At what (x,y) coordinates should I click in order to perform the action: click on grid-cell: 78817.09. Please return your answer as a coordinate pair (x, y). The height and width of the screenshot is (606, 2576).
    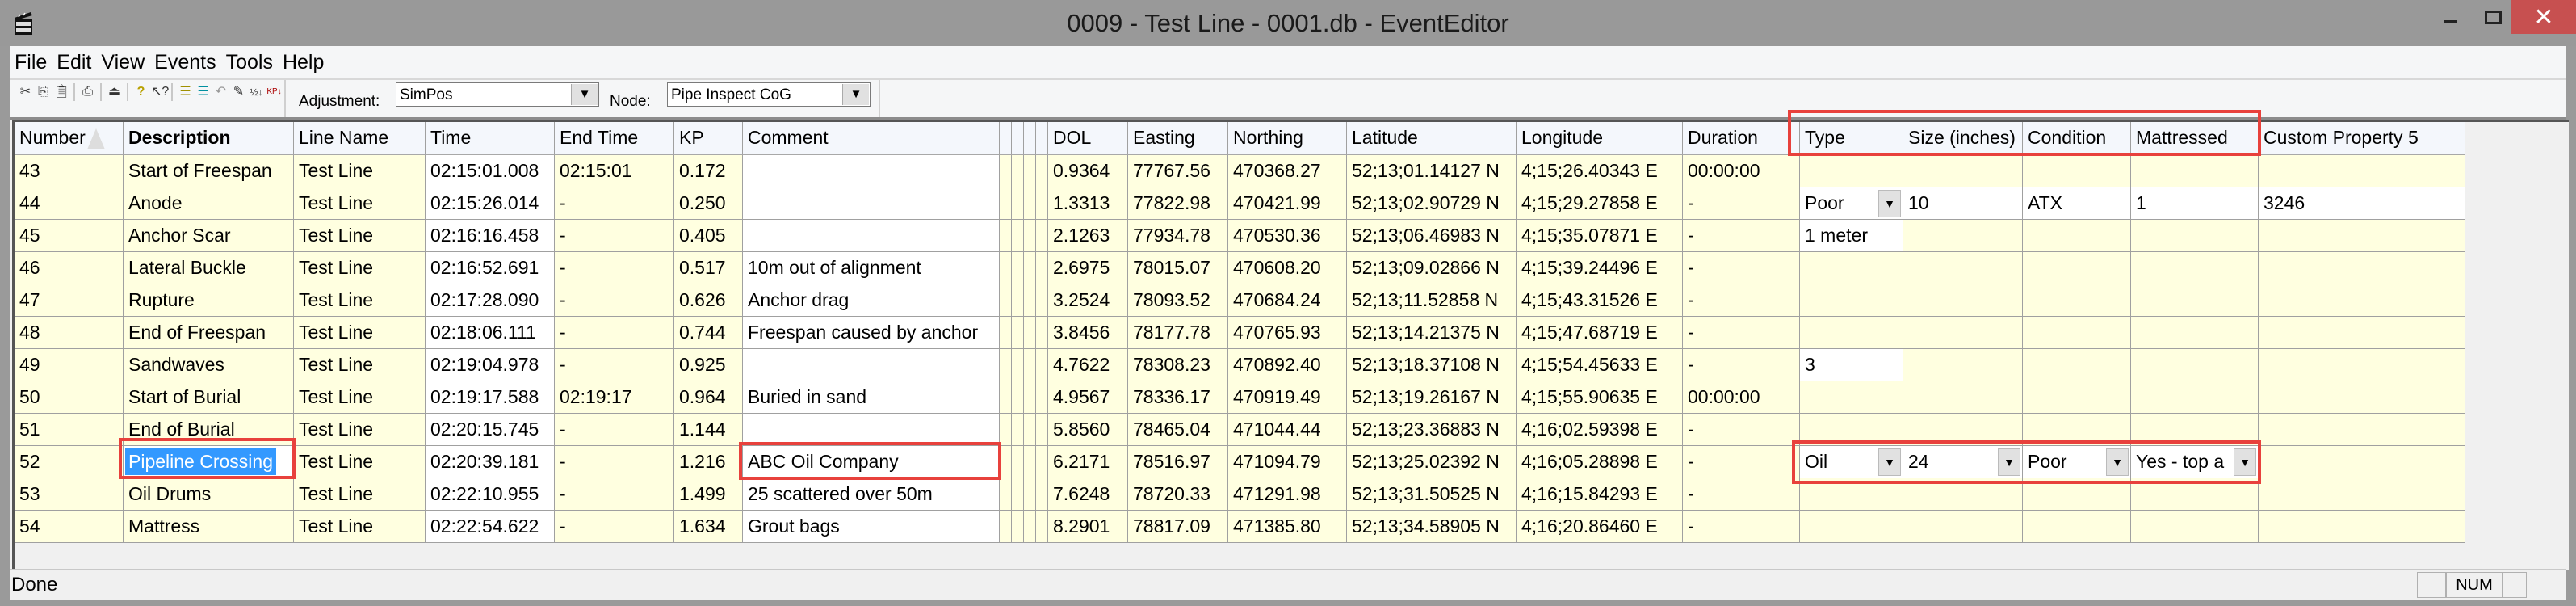
    Looking at the image, I should click on (1178, 527).